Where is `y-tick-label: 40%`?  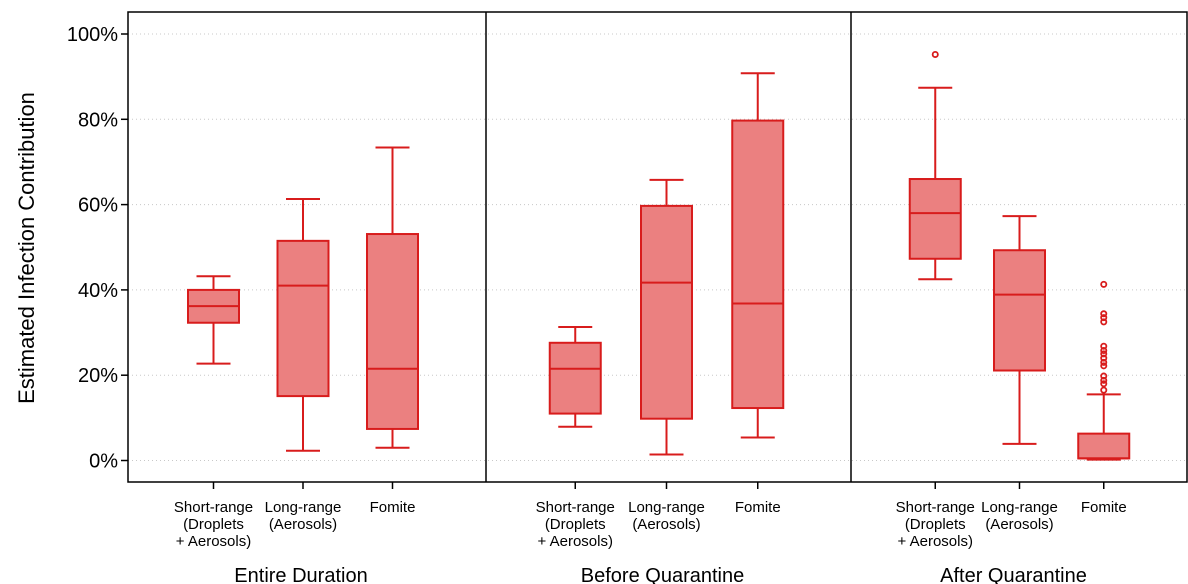
y-tick-label: 40% is located at coordinates (98, 291).